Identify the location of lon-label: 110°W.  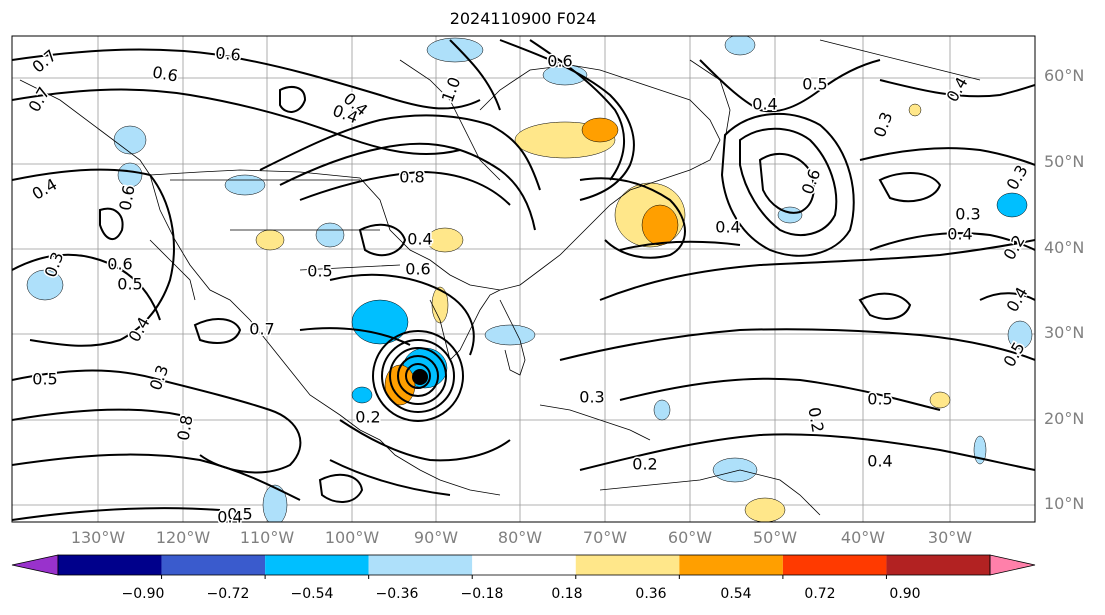
(267, 537).